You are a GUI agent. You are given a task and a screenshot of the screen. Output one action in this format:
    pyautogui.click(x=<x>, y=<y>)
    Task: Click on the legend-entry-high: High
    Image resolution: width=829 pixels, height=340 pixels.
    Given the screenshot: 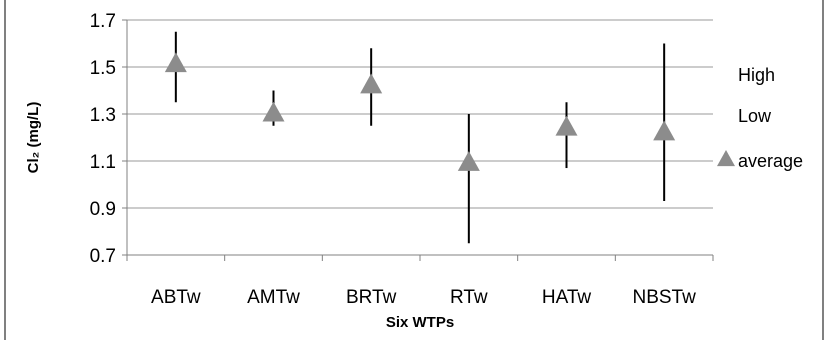 What is the action you would take?
    pyautogui.click(x=756, y=75)
    